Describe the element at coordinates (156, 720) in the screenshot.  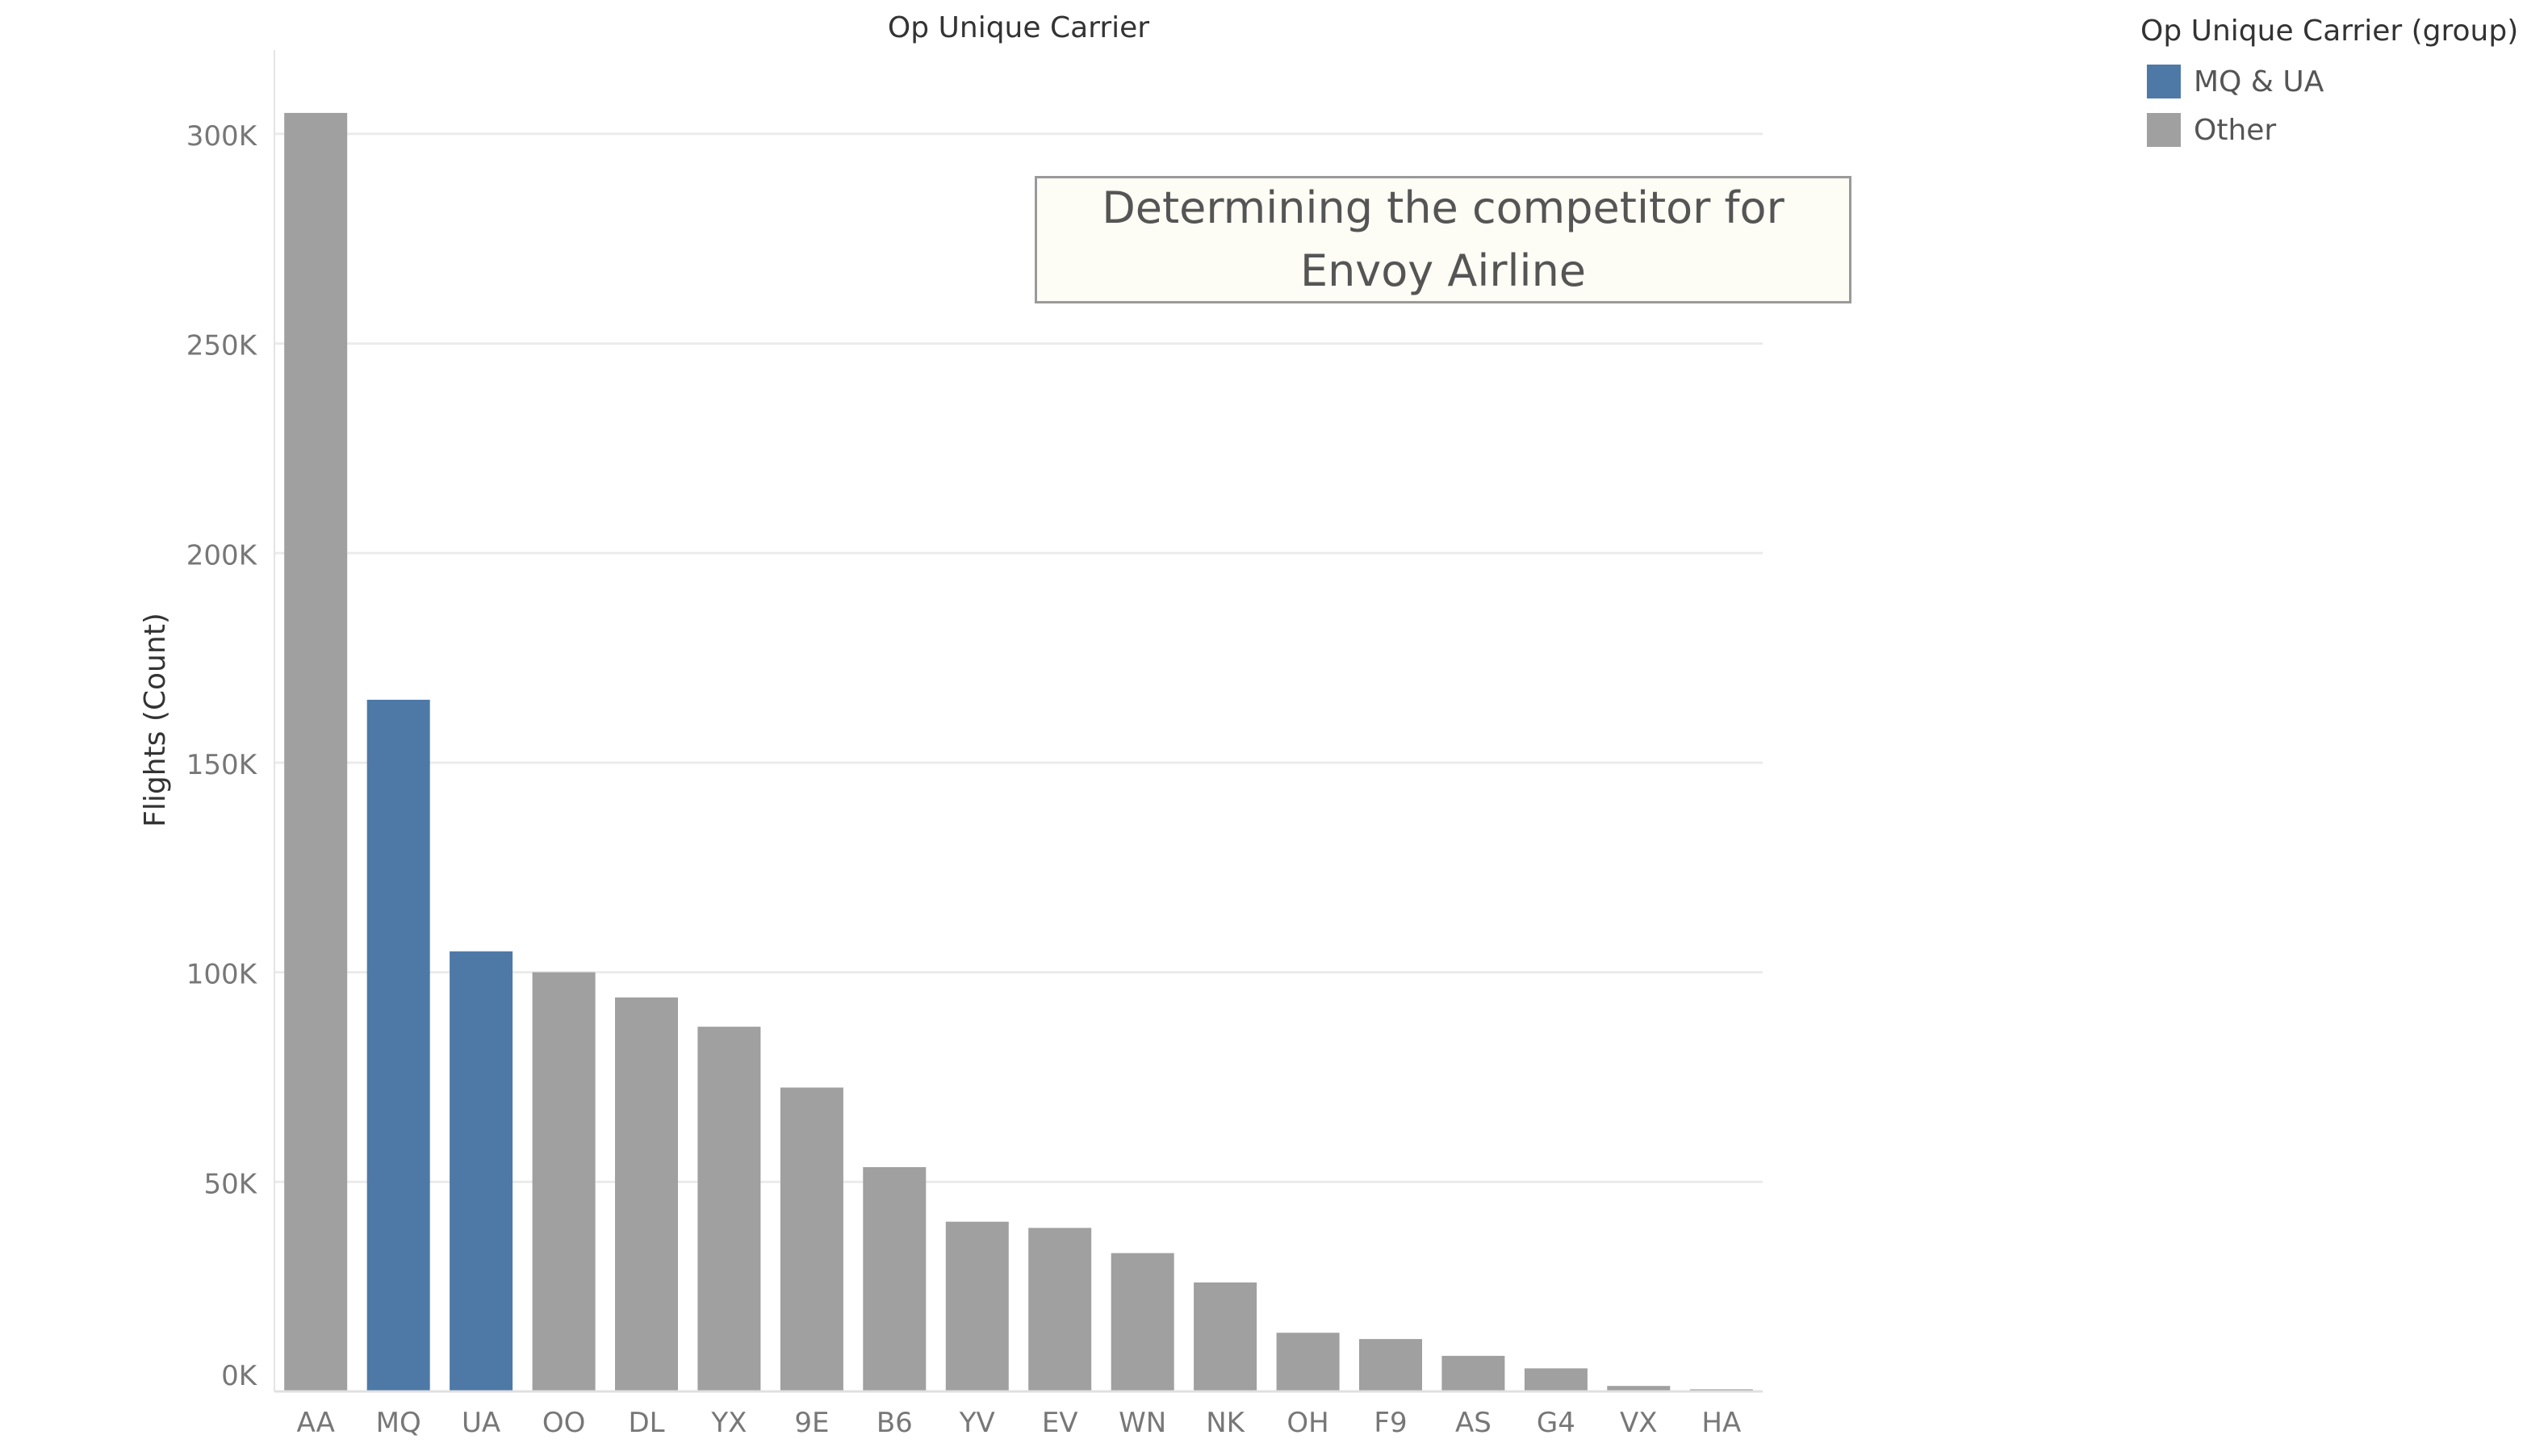
I see `y-axis-title: Flights (Count)` at that location.